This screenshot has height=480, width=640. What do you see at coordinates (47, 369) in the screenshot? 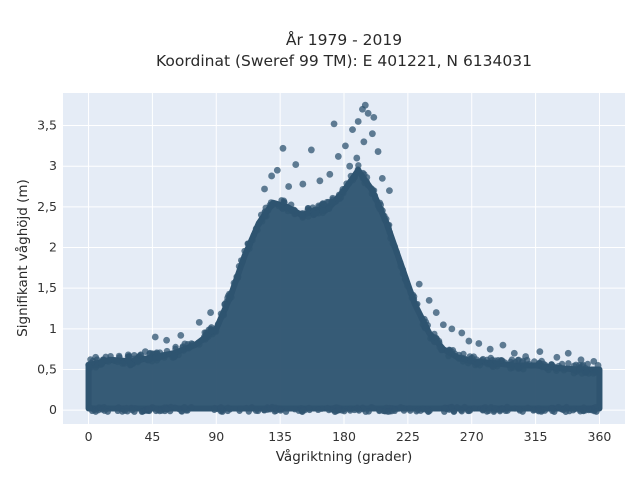
I see `y-tick-label: 0,5` at bounding box center [47, 369].